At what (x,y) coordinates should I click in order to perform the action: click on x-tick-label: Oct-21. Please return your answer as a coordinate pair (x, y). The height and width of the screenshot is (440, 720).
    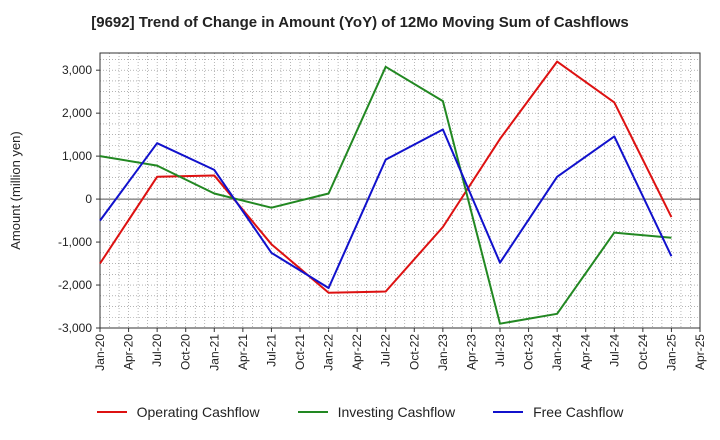
    Looking at the image, I should click on (300, 352).